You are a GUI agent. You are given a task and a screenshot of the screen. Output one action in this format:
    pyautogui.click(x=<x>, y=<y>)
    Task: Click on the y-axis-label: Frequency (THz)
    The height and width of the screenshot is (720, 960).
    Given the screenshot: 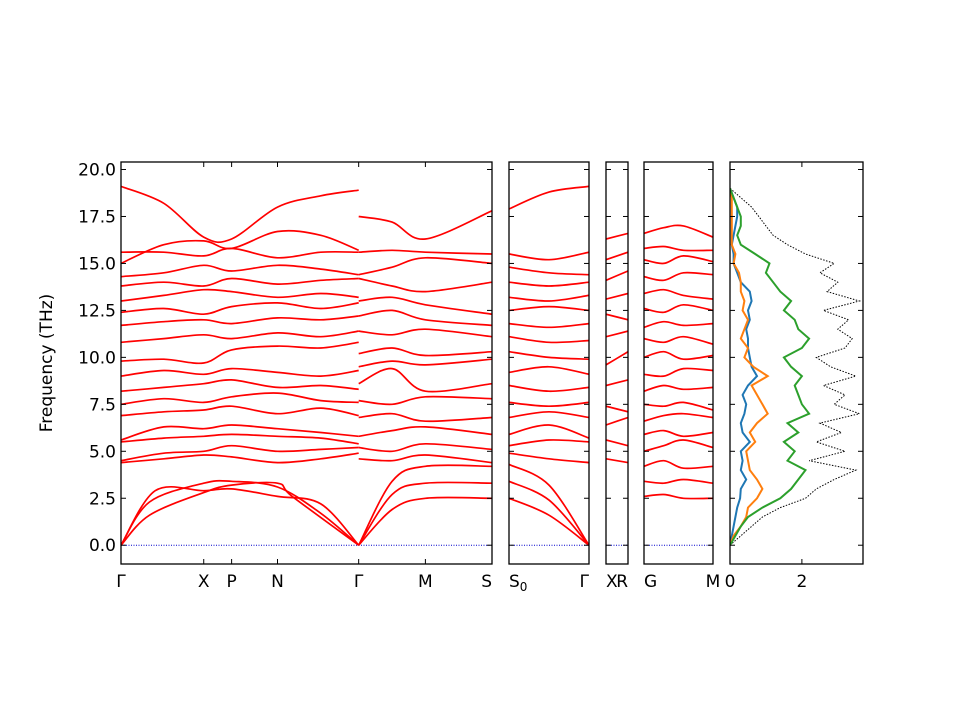 What is the action you would take?
    pyautogui.click(x=47, y=363)
    